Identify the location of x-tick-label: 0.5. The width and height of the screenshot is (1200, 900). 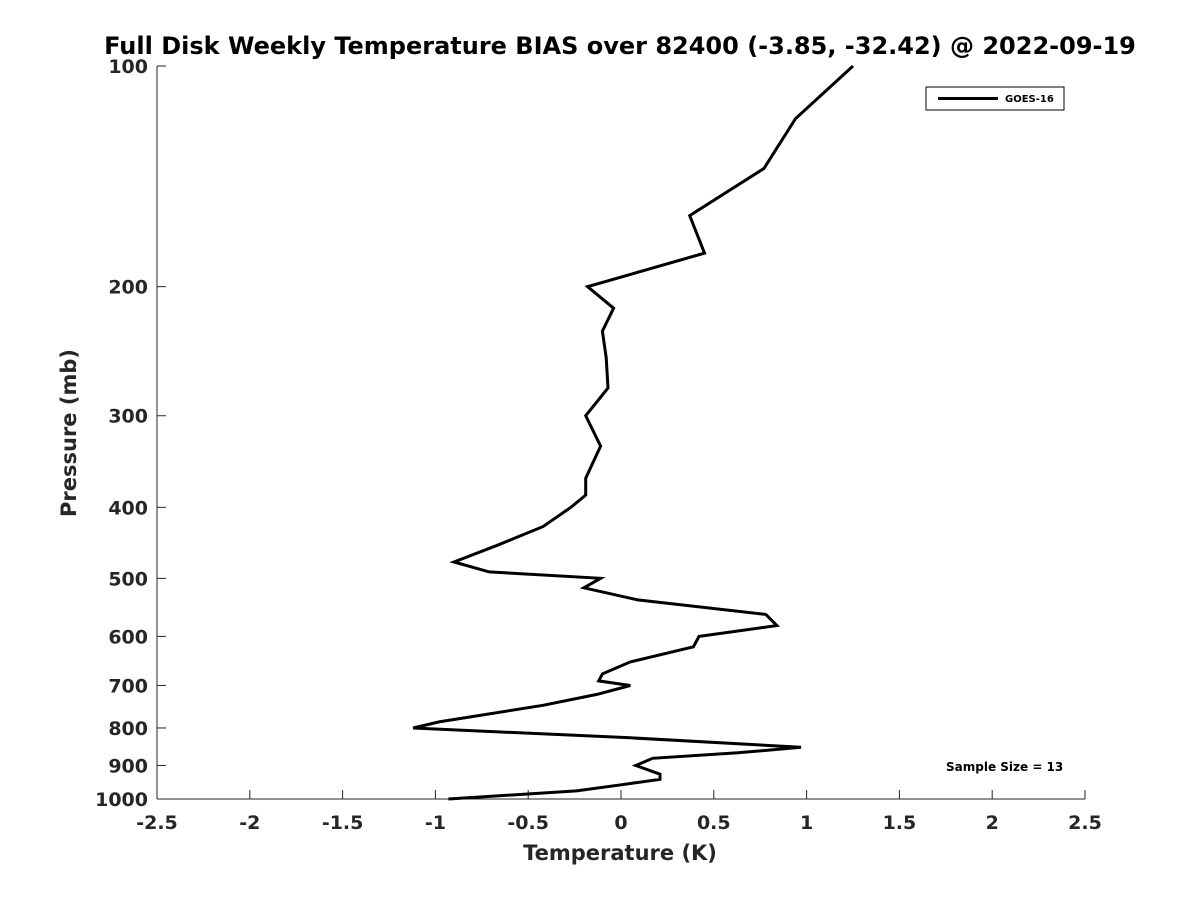
(714, 823).